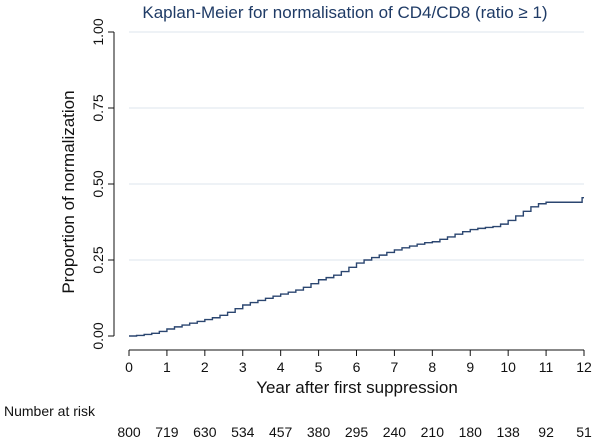 The width and height of the screenshot is (598, 440). Describe the element at coordinates (68, 191) in the screenshot. I see `y-axis-label: Proportion of normalization` at that location.